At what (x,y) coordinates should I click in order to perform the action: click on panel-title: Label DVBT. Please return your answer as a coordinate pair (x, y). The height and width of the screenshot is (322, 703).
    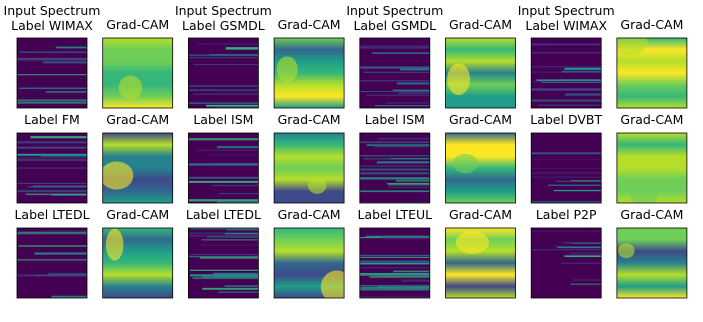
    Looking at the image, I should click on (566, 119).